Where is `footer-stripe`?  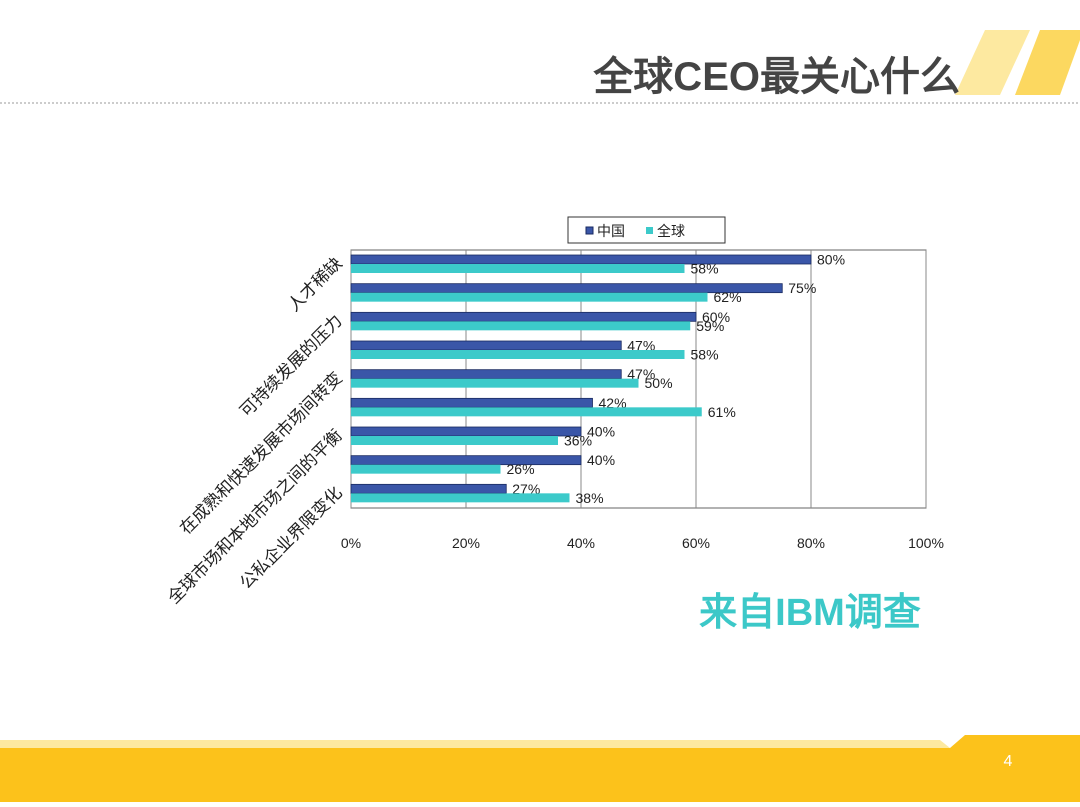 footer-stripe is located at coordinates (475, 744).